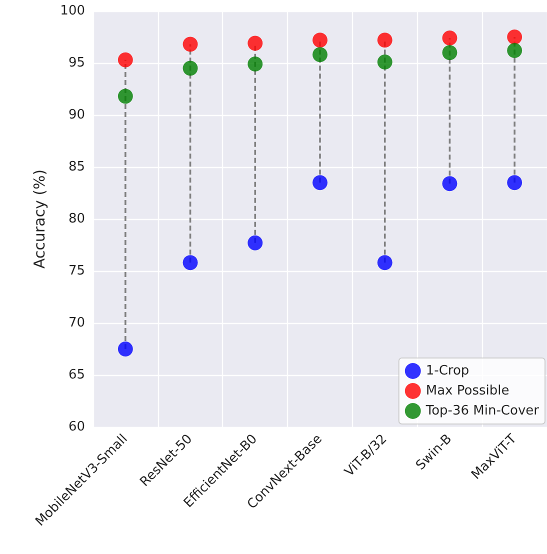 The height and width of the screenshot is (554, 547). Describe the element at coordinates (39, 219) in the screenshot. I see `y-axis-title: Accuracy (%)` at that location.